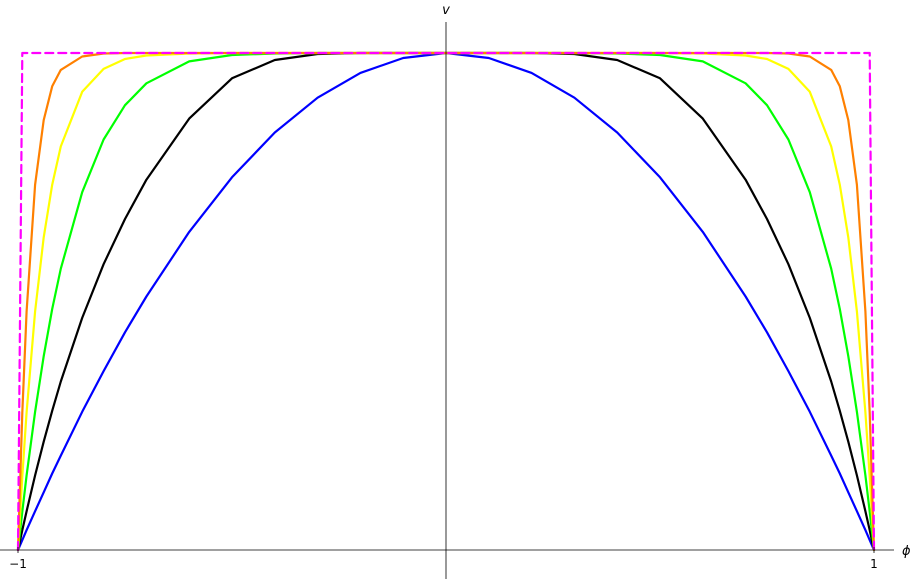  Describe the element at coordinates (874, 564) in the screenshot. I see `x-tick-label: 1` at that location.